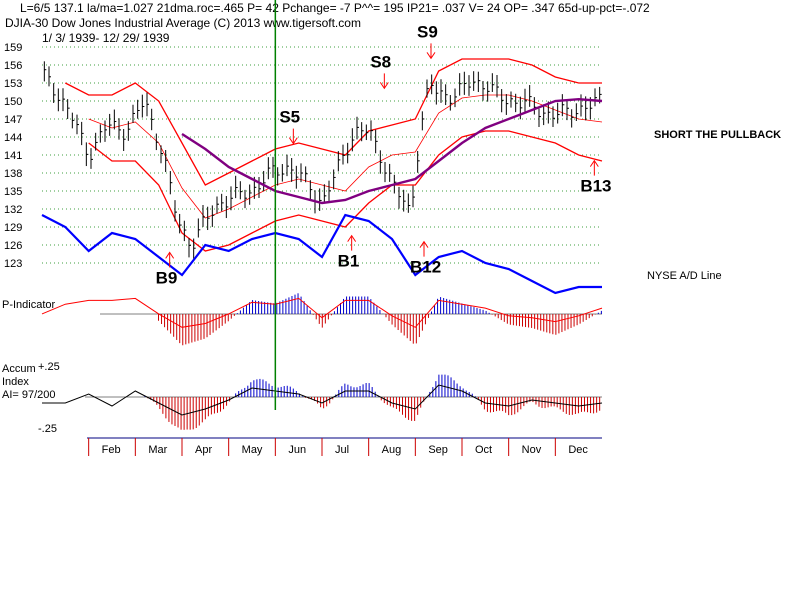 The image size is (800, 600). What do you see at coordinates (717, 135) in the screenshot?
I see `short-note: SHORT THE PULLBACK` at bounding box center [717, 135].